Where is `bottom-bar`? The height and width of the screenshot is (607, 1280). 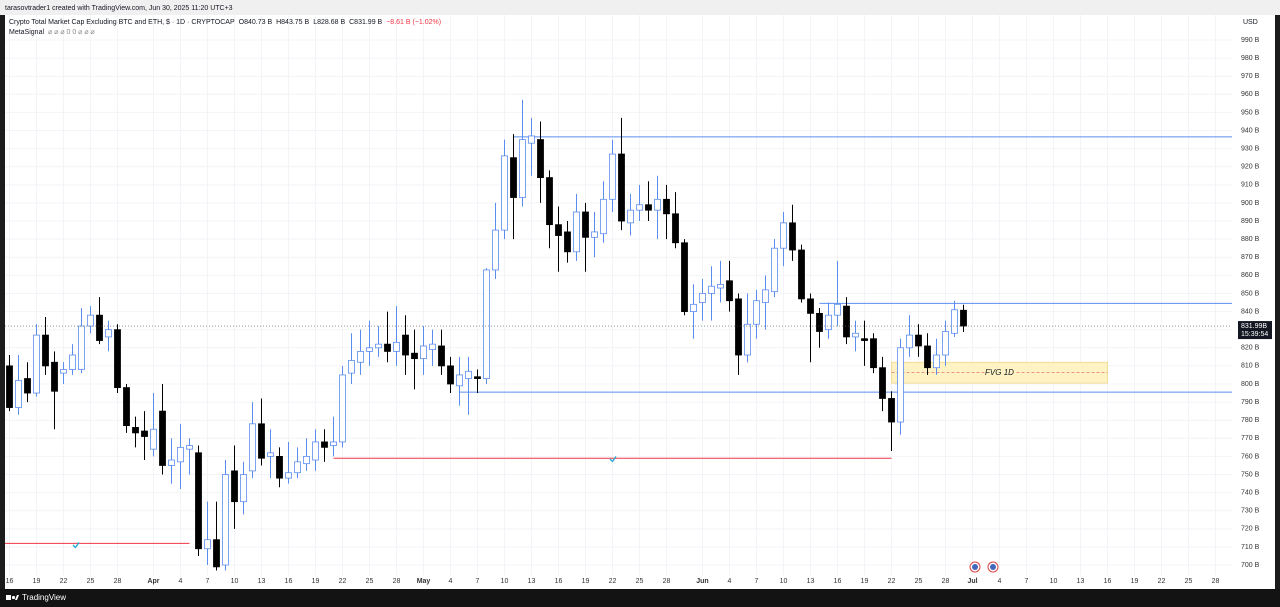
bottom-bar is located at coordinates (640, 598).